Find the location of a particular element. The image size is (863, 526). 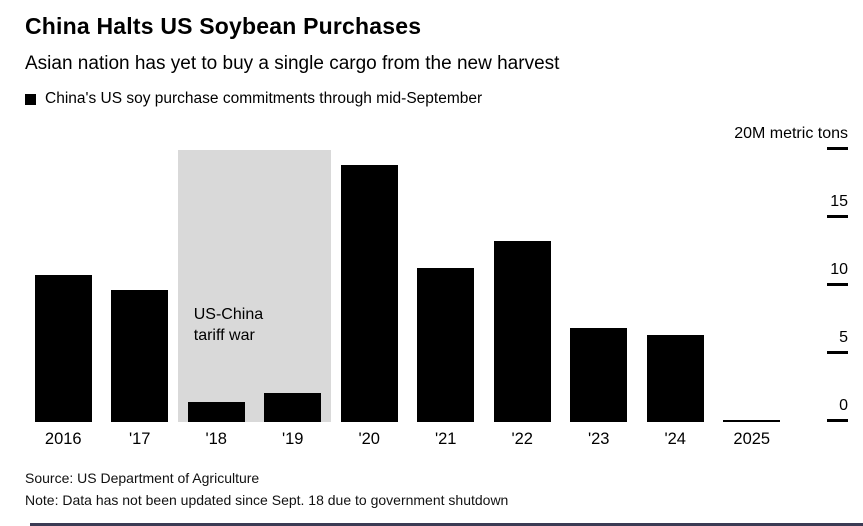

y-axis-label: 15 is located at coordinates (839, 201).